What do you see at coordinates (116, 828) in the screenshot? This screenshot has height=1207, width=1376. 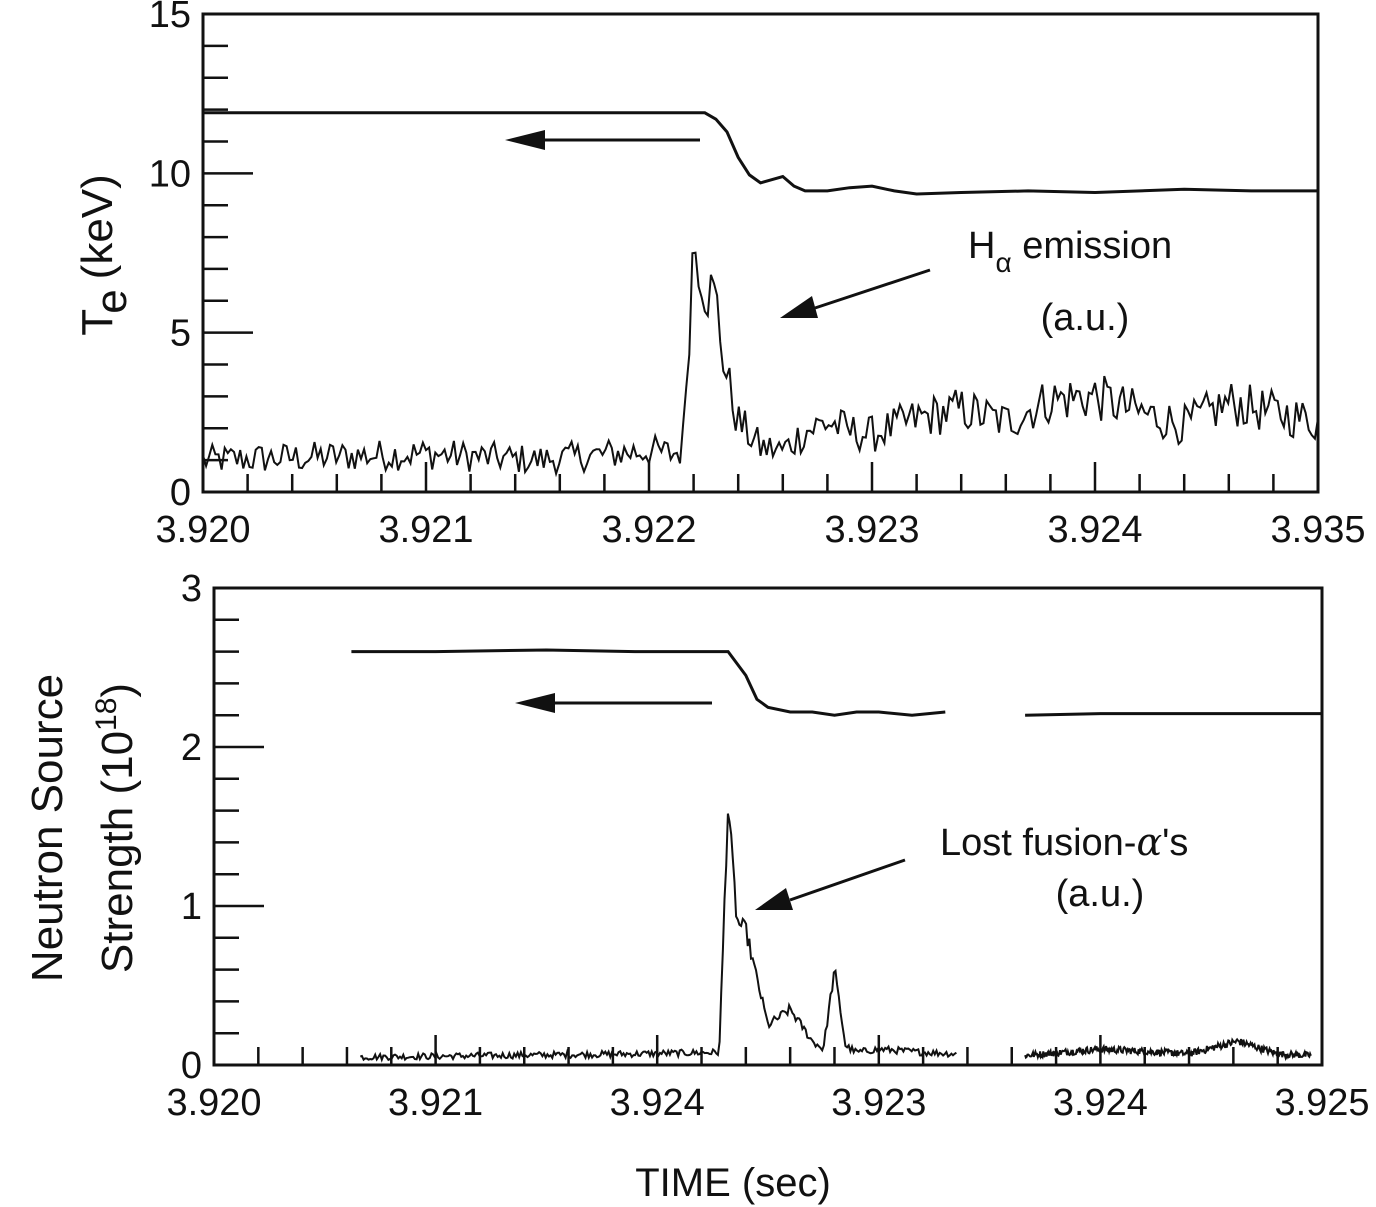 I see `bottom-y-axis-title-line2: Strength (1018)` at bounding box center [116, 828].